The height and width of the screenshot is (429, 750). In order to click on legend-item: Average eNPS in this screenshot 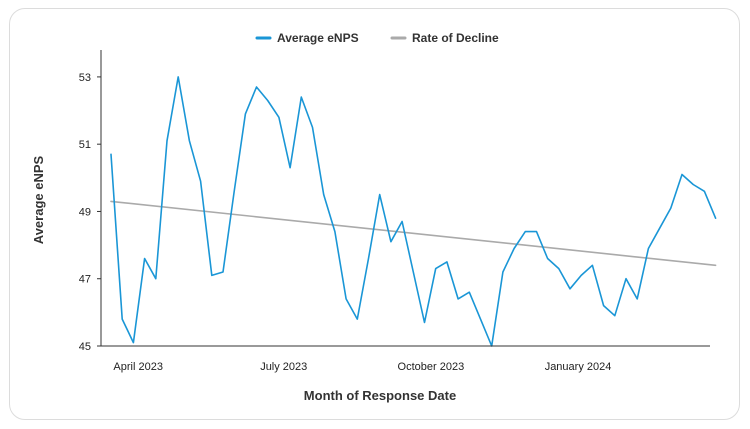, I will do `click(307, 38)`.